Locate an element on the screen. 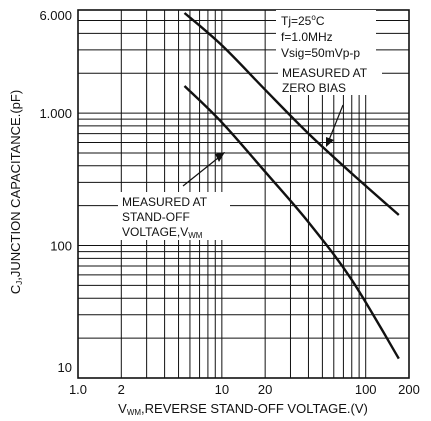 The width and height of the screenshot is (431, 421). y-tick-label: 100 is located at coordinates (61, 246).